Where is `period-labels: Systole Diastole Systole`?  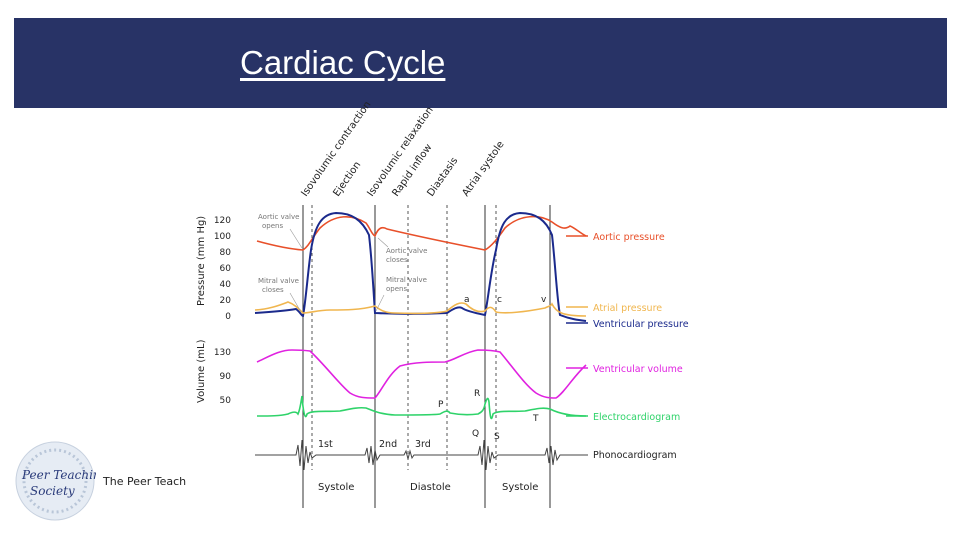
period-labels: Systole Diastole Systole is located at coordinates (428, 487).